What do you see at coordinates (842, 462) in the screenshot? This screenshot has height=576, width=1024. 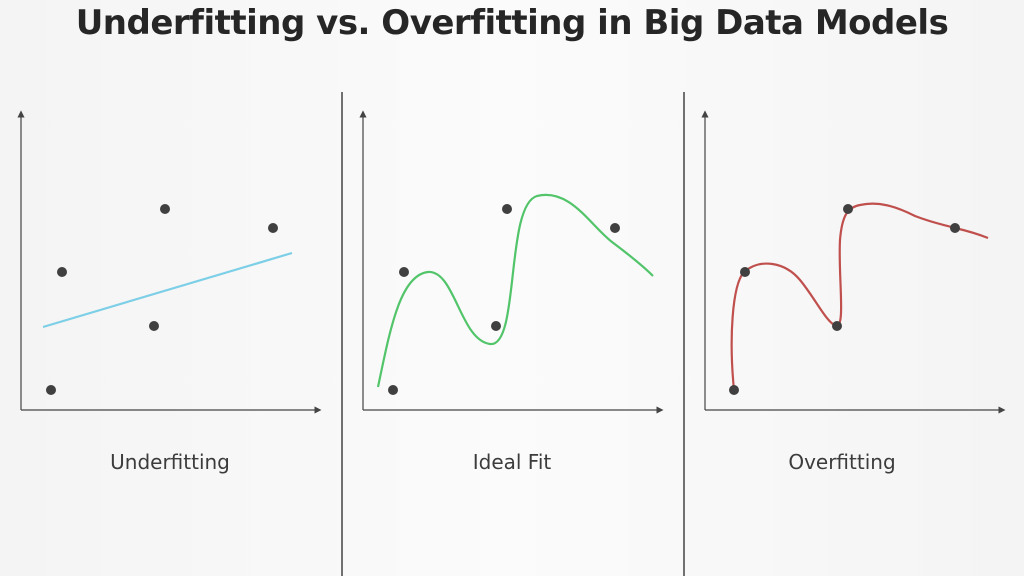 I see `overfitting-label: Overfitting` at bounding box center [842, 462].